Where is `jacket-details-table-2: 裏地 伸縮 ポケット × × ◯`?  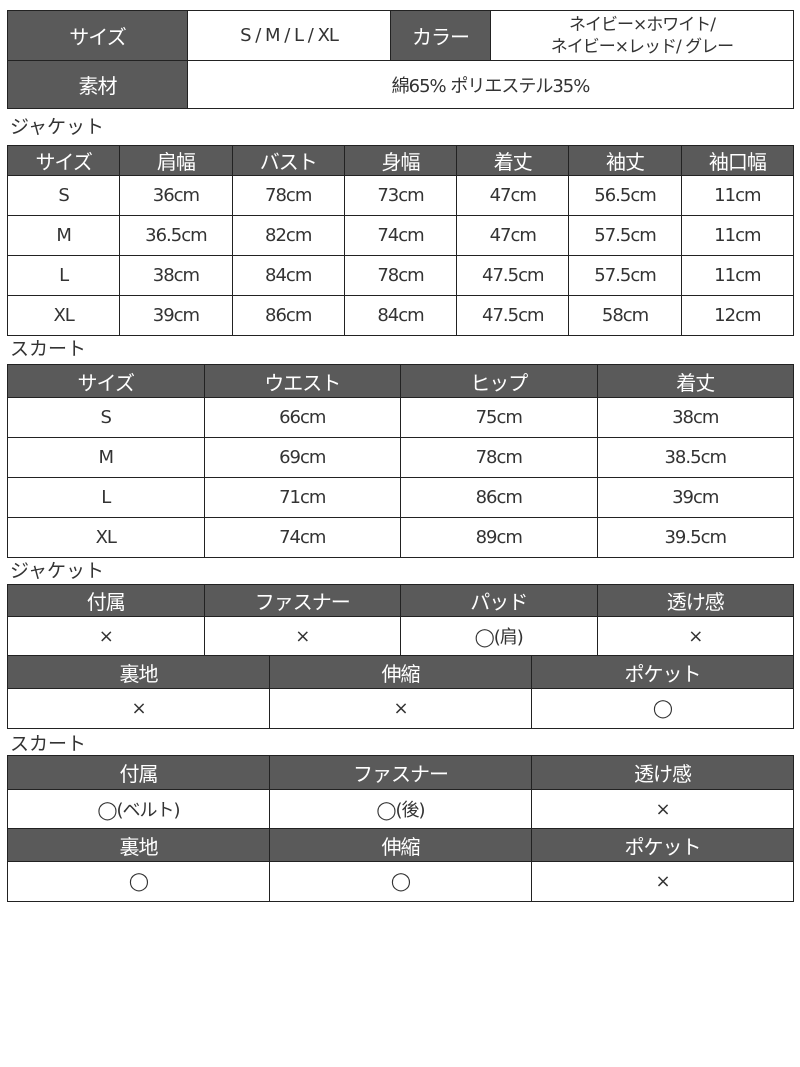 jacket-details-table-2: 裏地 伸縮 ポケット × × ◯ is located at coordinates (400, 692).